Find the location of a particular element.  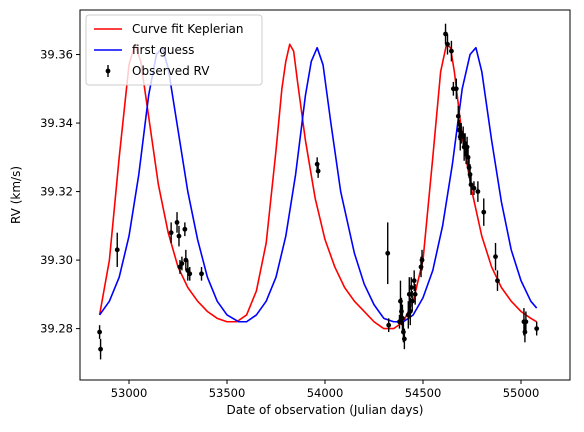

y-axis: 39.28 39.30 39.32 39.34 39.36 is located at coordinates (60, 192).